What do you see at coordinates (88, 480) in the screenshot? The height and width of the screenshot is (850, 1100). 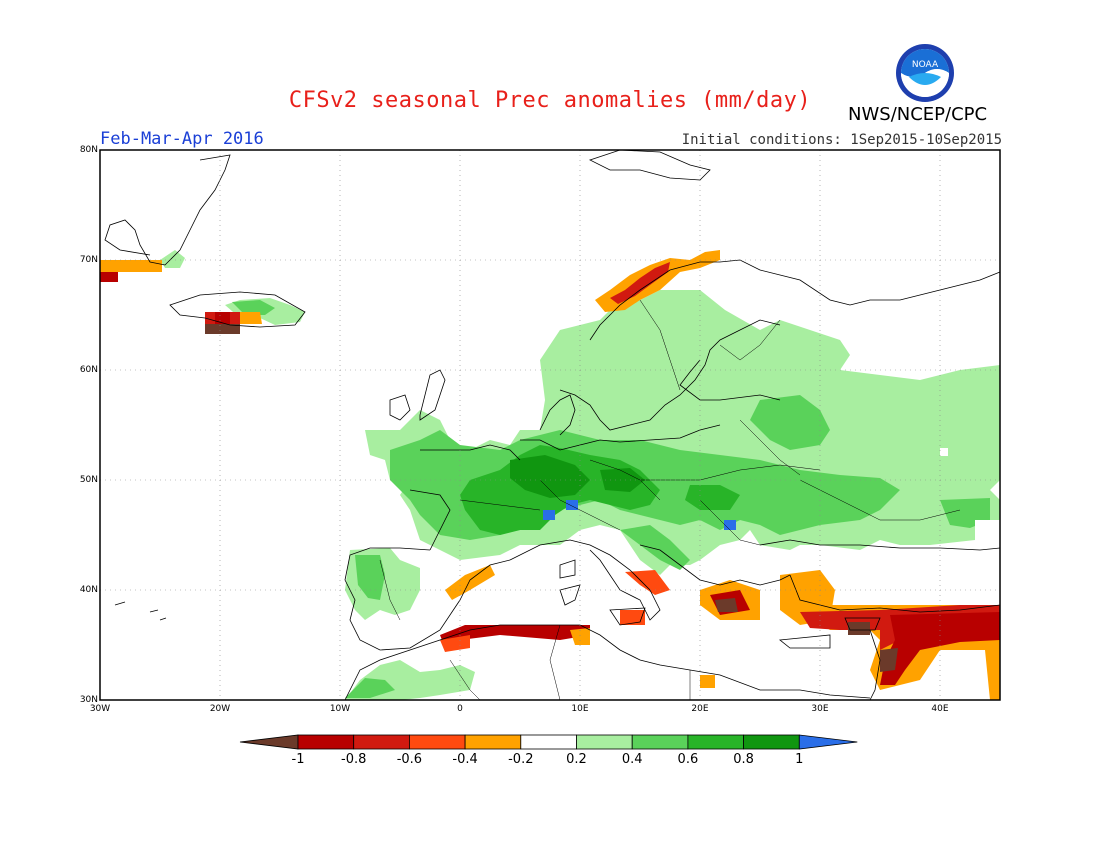 I see `lat-label-50n: 50N` at bounding box center [88, 480].